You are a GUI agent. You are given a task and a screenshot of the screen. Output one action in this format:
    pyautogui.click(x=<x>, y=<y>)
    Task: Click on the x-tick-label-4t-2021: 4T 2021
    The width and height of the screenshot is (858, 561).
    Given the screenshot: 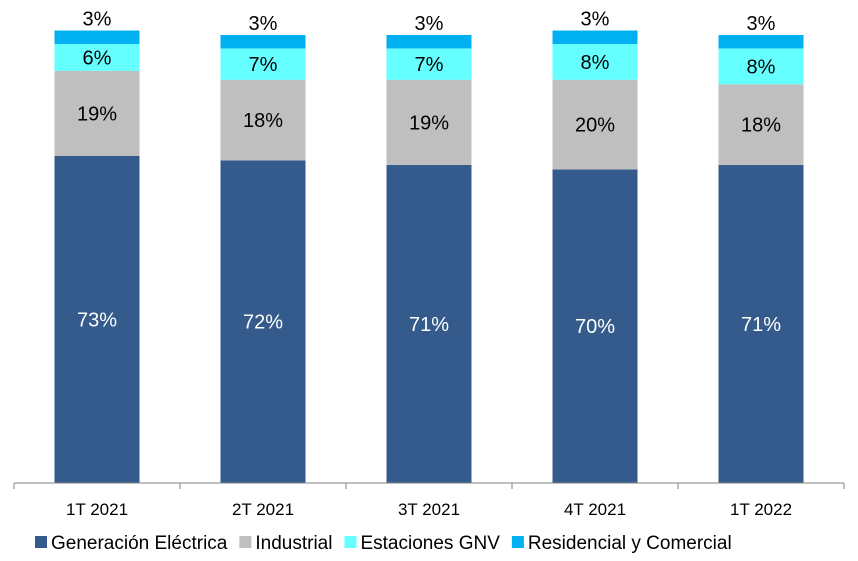 What is the action you would take?
    pyautogui.click(x=595, y=509)
    